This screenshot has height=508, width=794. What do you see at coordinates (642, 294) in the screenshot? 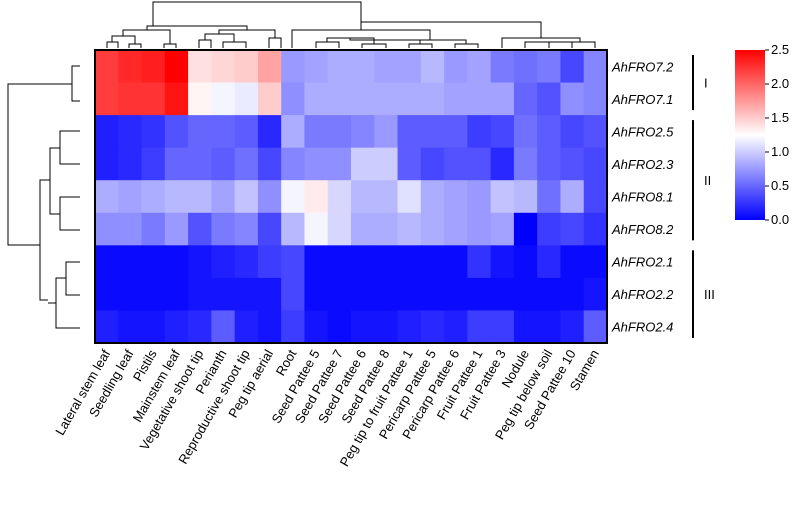
I see `row-label: AhFRO2.2` at bounding box center [642, 294].